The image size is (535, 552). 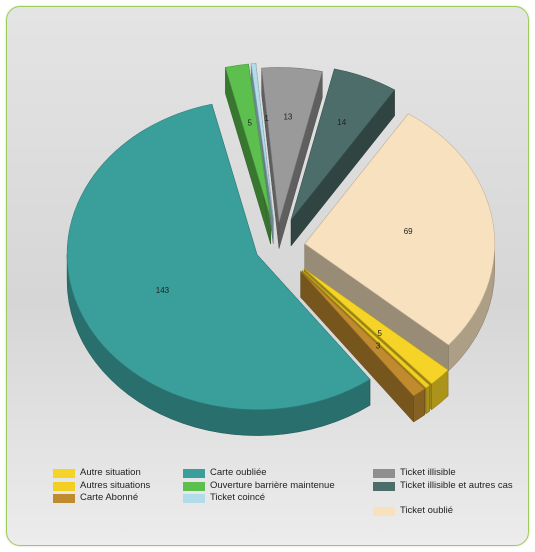 What do you see at coordinates (287, 116) in the screenshot?
I see `data-label-ticket-illisible: 13` at bounding box center [287, 116].